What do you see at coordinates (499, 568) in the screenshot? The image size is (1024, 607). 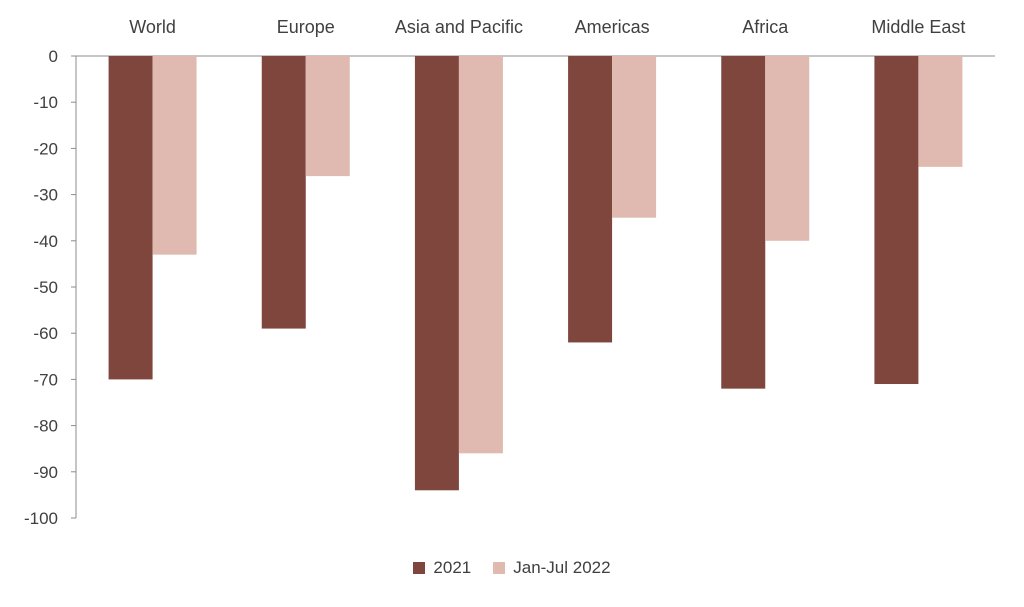 I see `legend-swatch-jan-jul-2022` at bounding box center [499, 568].